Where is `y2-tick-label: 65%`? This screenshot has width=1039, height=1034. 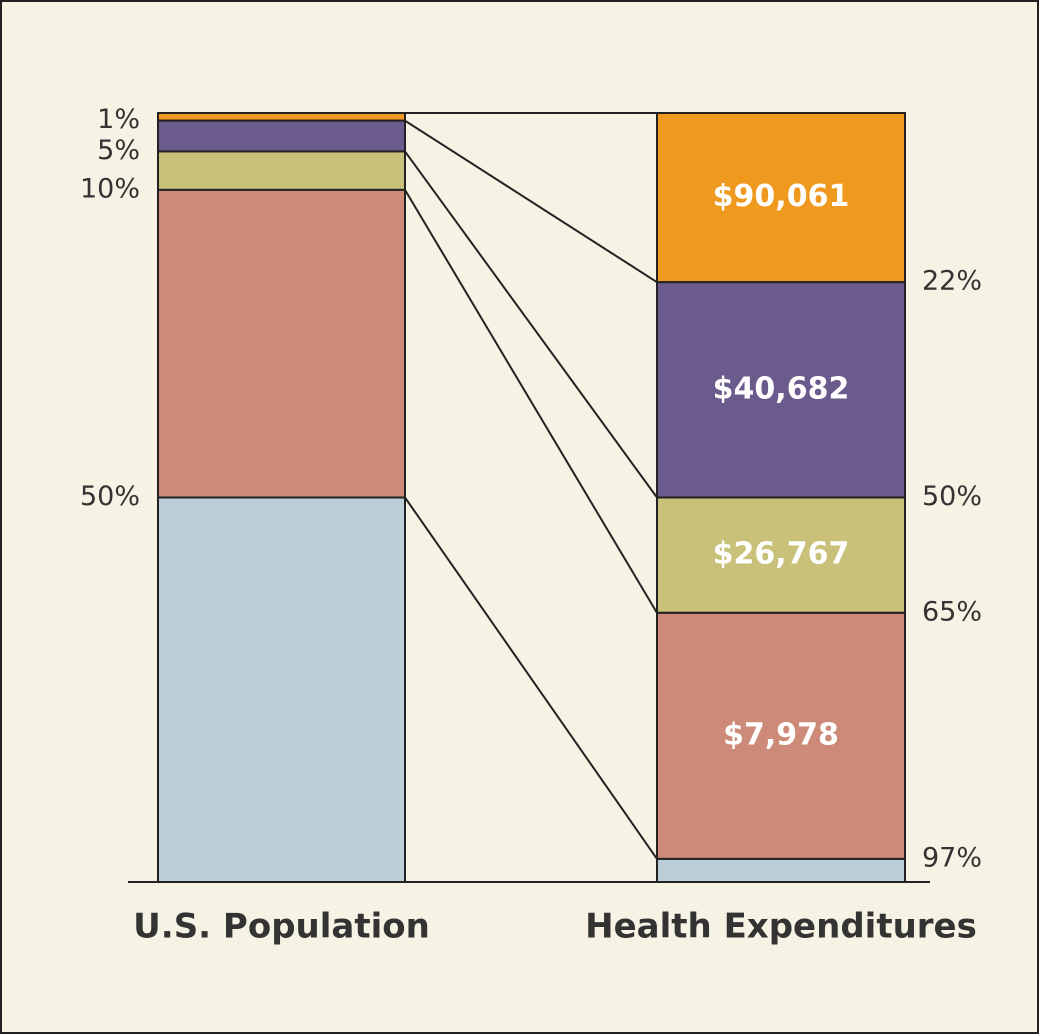
y2-tick-label: 65% is located at coordinates (952, 611).